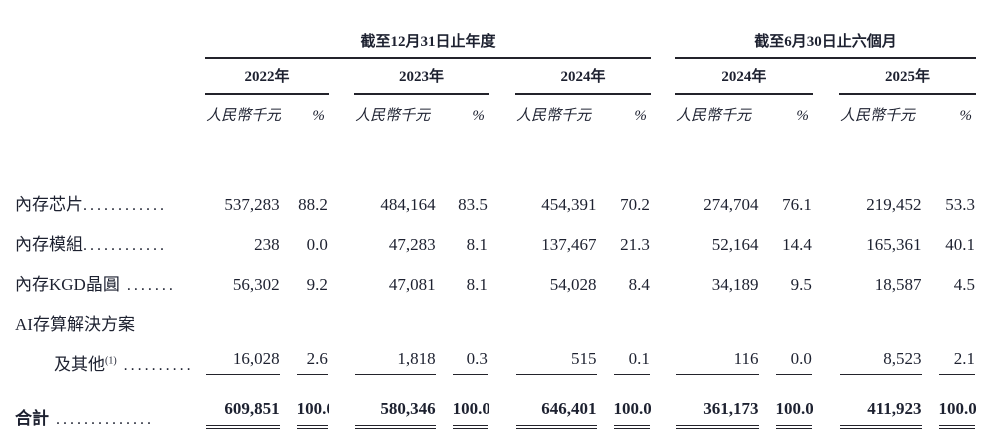 Image resolution: width=1000 pixels, height=445 pixels. I want to click on amount-cell: 8,523, so click(881, 358).